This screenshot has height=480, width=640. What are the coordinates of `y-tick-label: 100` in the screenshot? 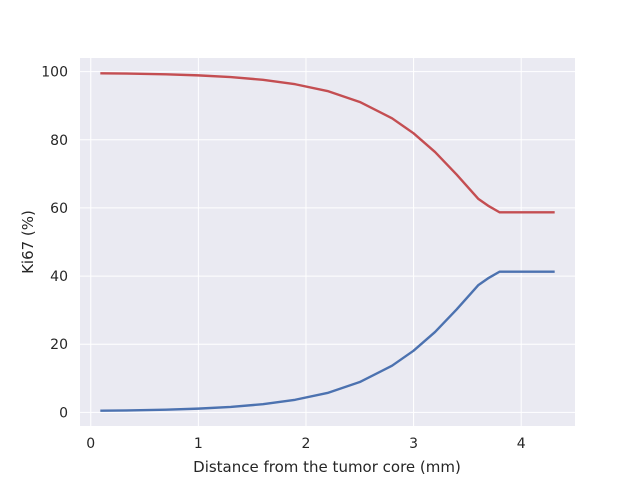 It's located at (54, 73).